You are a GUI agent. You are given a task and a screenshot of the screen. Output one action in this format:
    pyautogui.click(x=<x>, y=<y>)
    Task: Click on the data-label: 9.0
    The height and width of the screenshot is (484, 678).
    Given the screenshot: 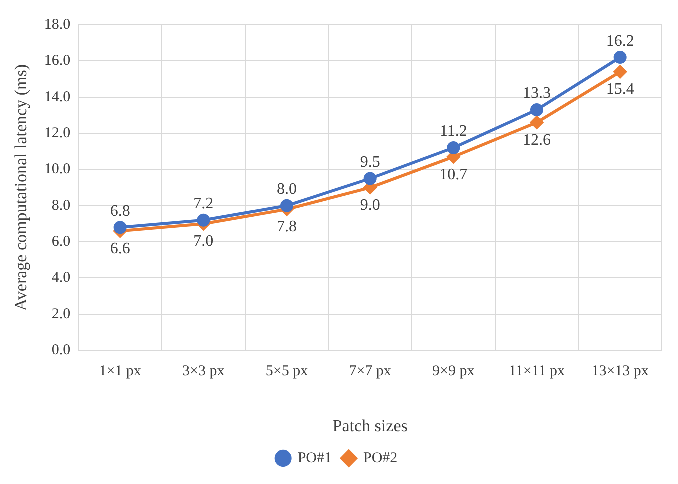 What is the action you would take?
    pyautogui.click(x=370, y=205)
    